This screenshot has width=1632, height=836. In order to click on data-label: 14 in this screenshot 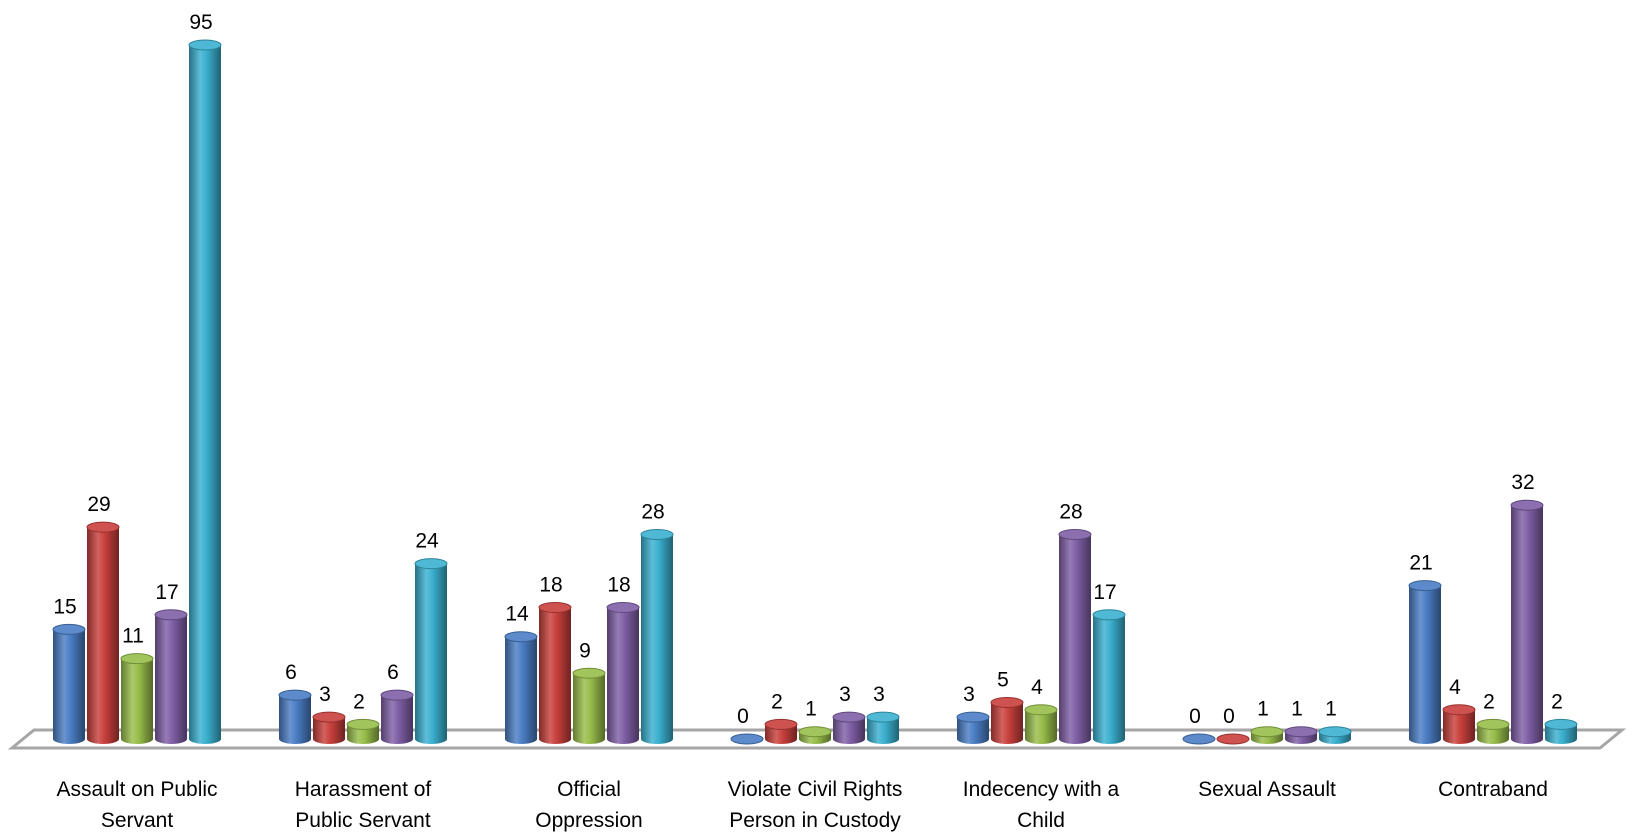, I will do `click(517, 614)`.